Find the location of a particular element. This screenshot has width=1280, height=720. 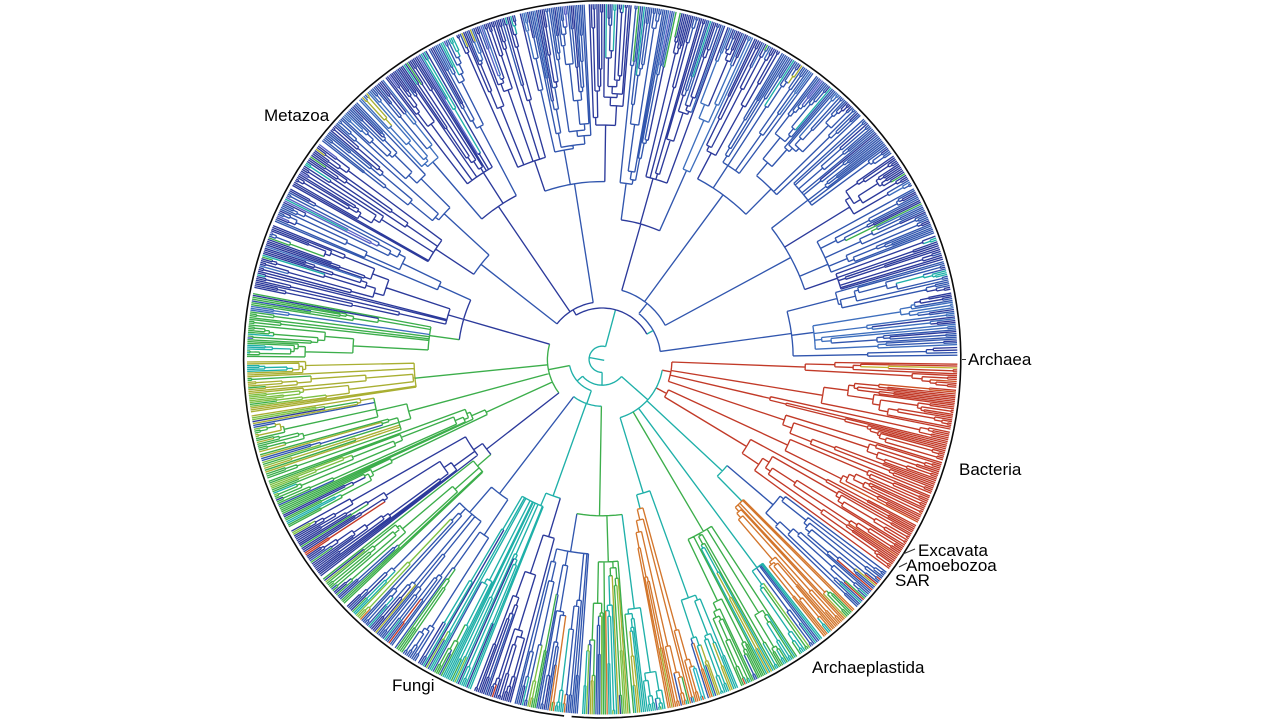

svg-text: SAR is located at coordinates (912, 580).